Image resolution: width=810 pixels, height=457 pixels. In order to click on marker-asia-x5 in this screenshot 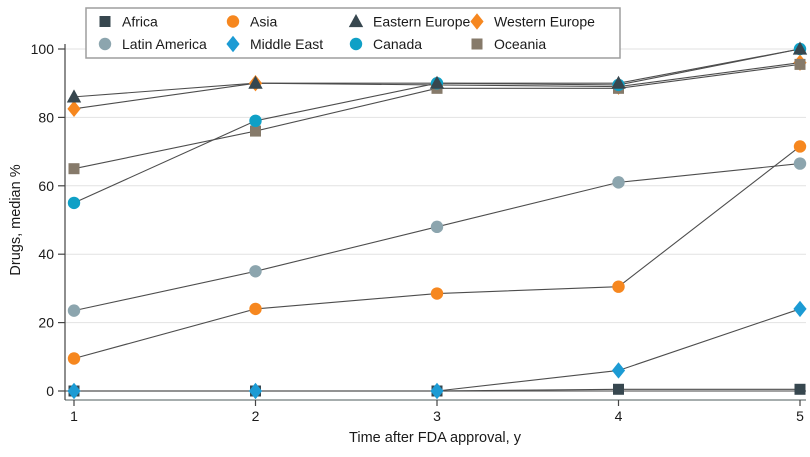, I will do `click(800, 146)`.